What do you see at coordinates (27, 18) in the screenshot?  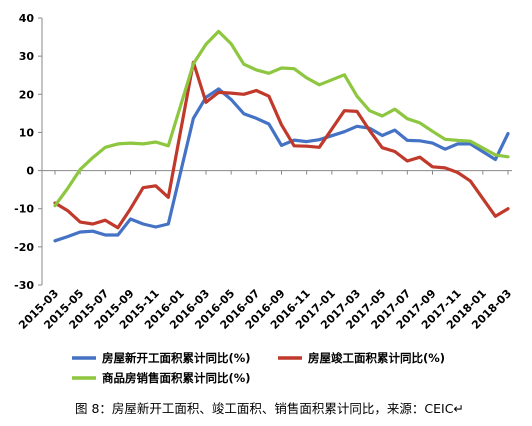 I see `y-tick-label: 40` at bounding box center [27, 18].